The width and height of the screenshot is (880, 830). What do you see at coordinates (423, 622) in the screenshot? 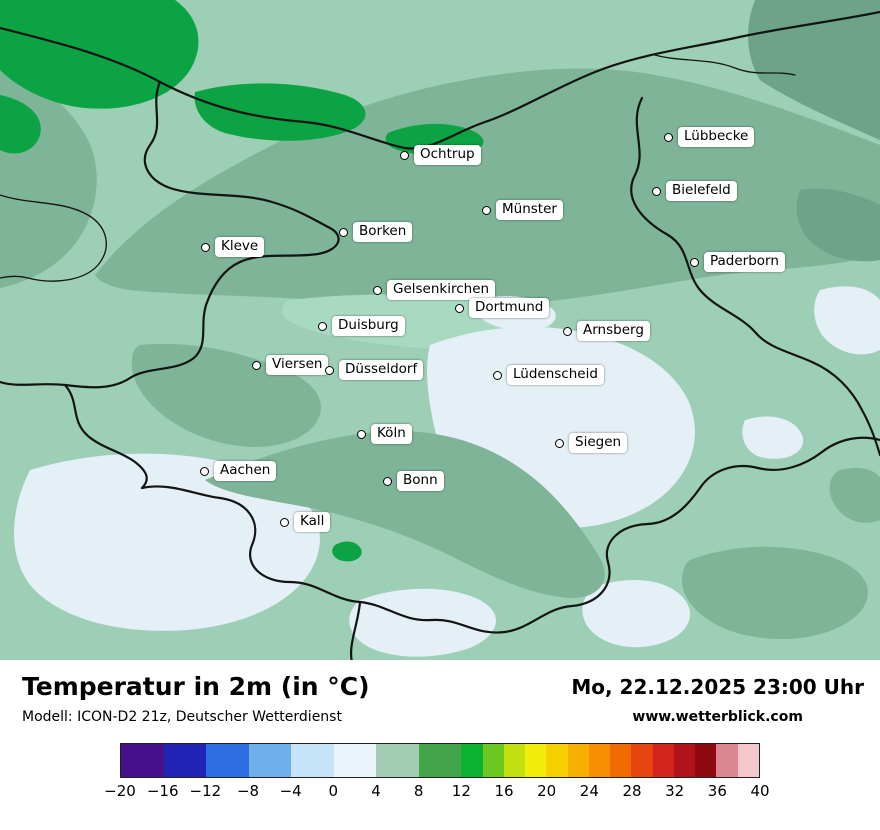
I see `temp-region-pale-bottom-center` at bounding box center [423, 622].